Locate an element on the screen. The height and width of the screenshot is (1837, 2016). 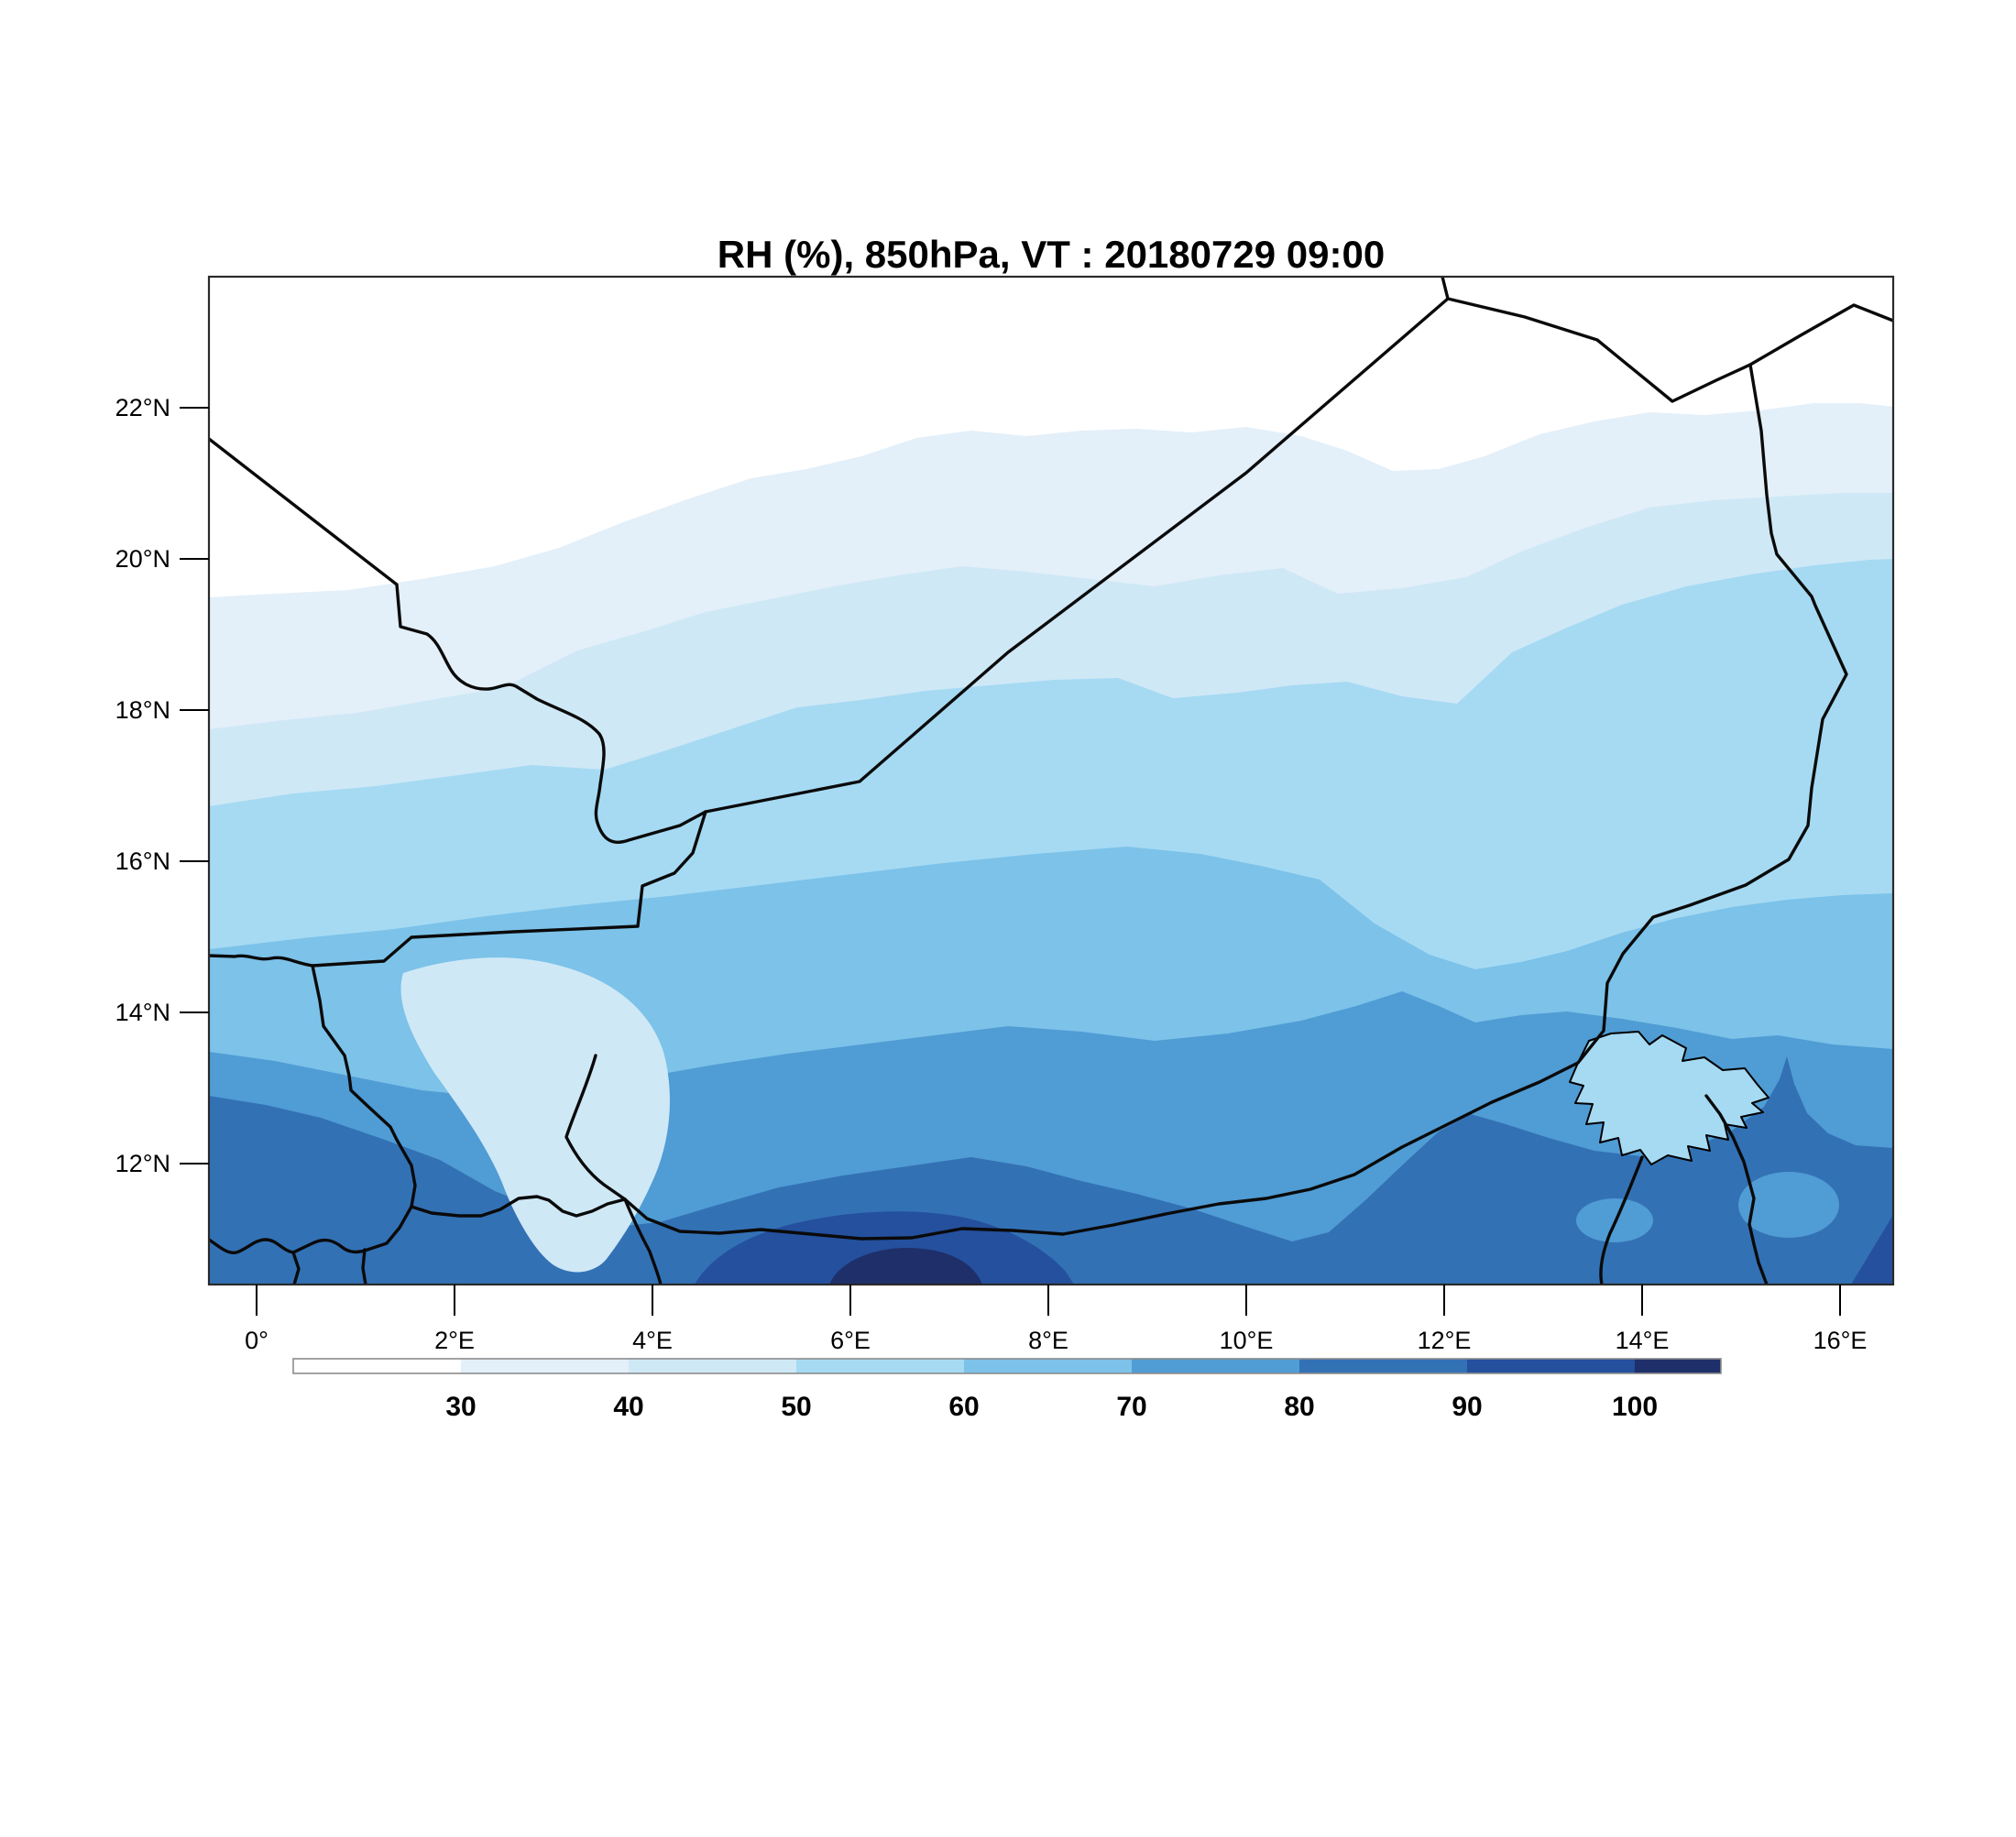
lon-tick-label: 12°E is located at coordinates (1445, 1340).